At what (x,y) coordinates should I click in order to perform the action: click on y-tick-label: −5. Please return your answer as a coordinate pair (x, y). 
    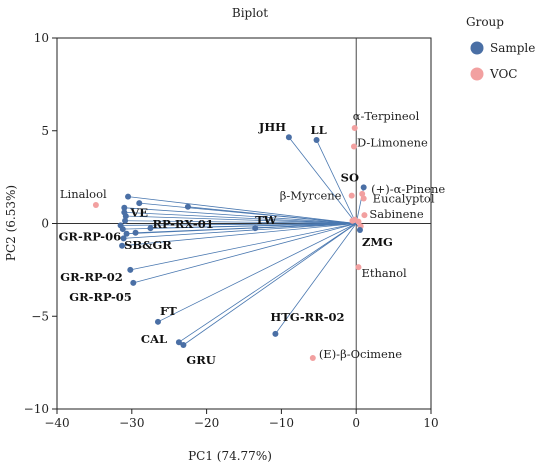
    Looking at the image, I should click on (40, 316).